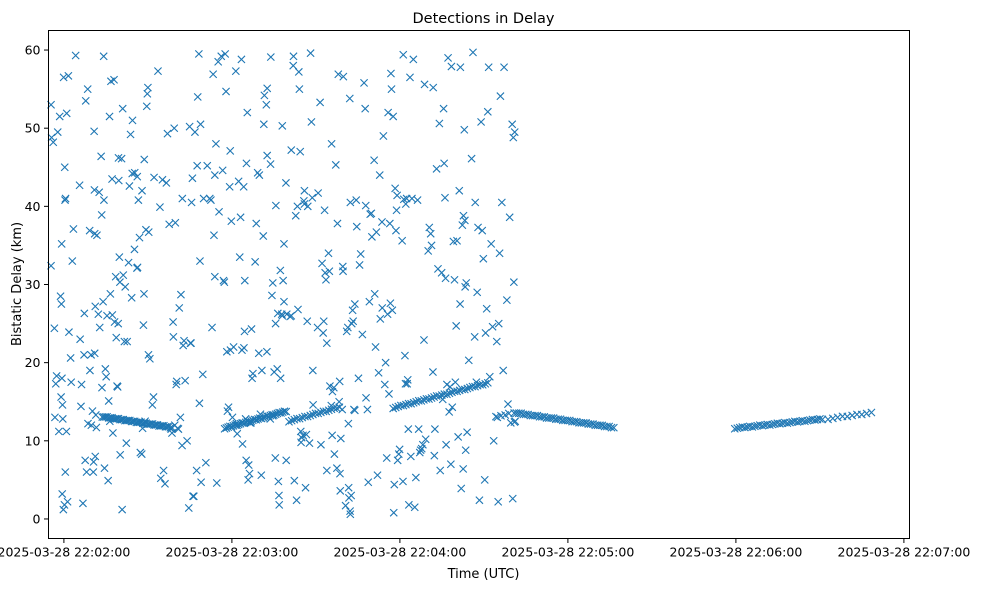  What do you see at coordinates (33, 284) in the screenshot?
I see `y-tick-label: 30` at bounding box center [33, 284].